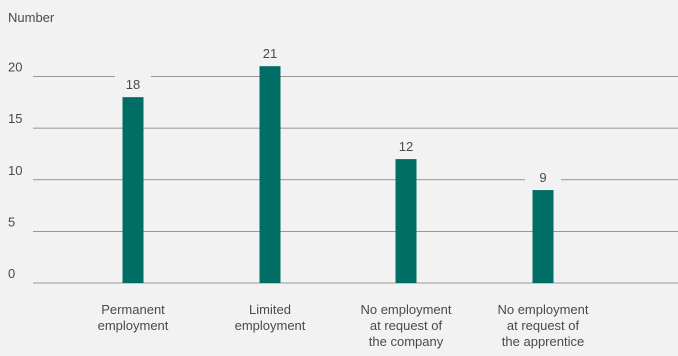  I want to click on category-label: the apprentice, so click(543, 341).